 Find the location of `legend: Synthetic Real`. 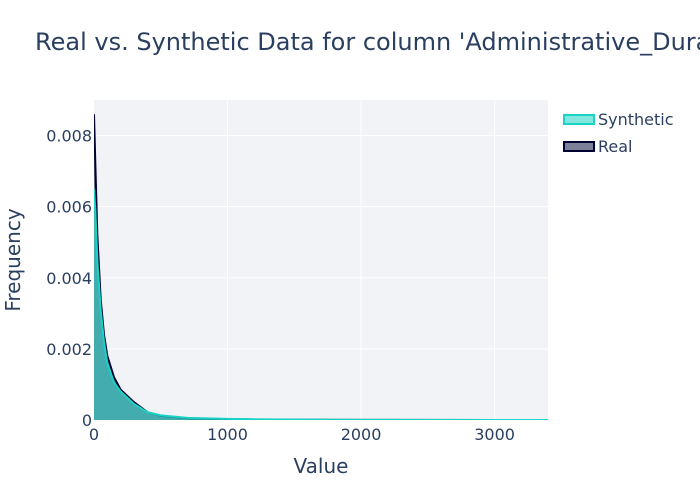

legend: Synthetic Real is located at coordinates (618, 133).